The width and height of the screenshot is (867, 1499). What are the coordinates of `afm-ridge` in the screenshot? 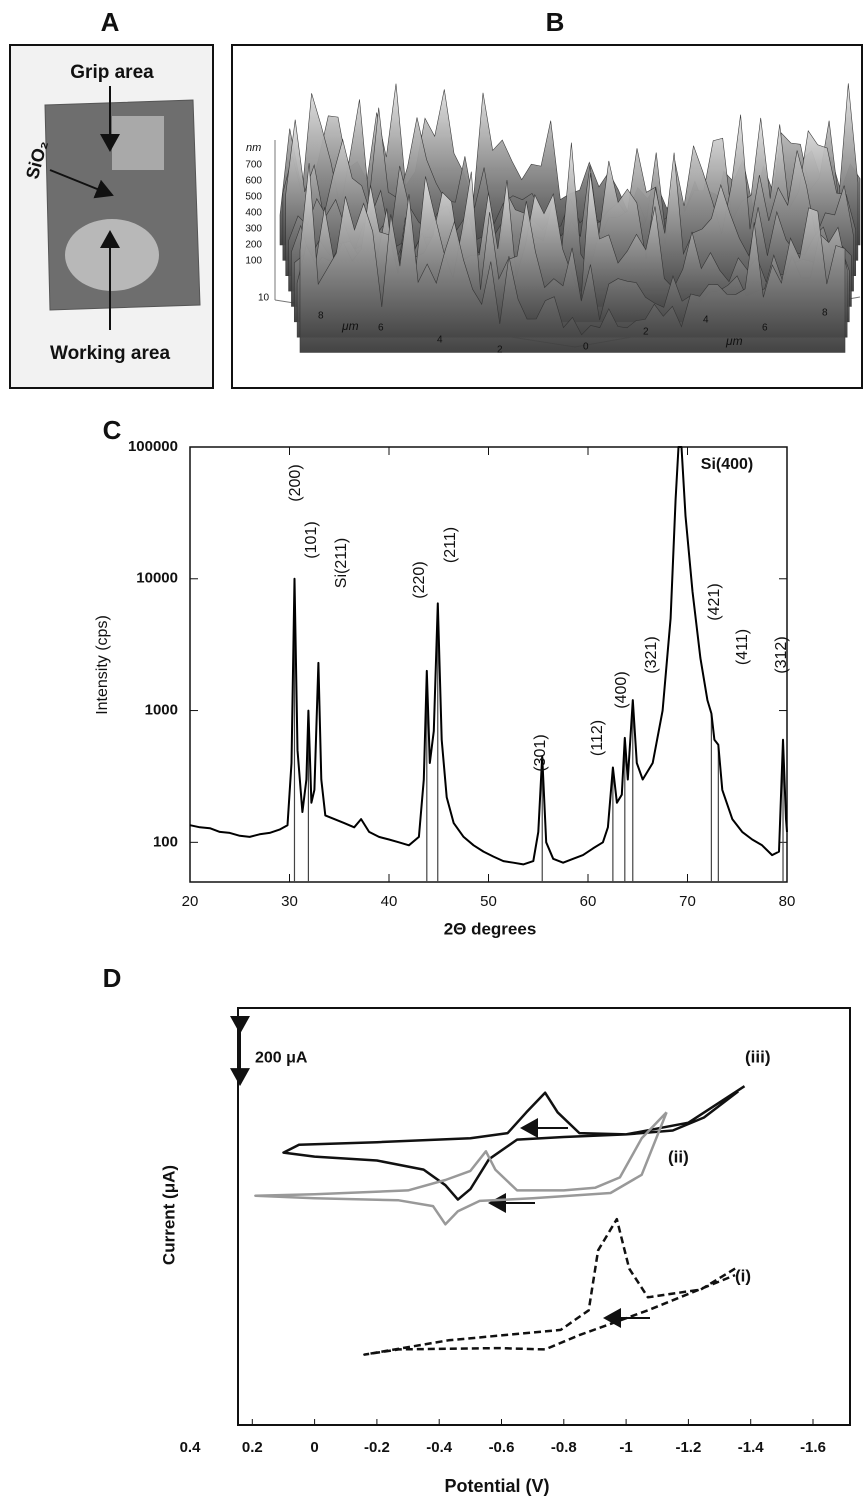 It's located at (572, 258).